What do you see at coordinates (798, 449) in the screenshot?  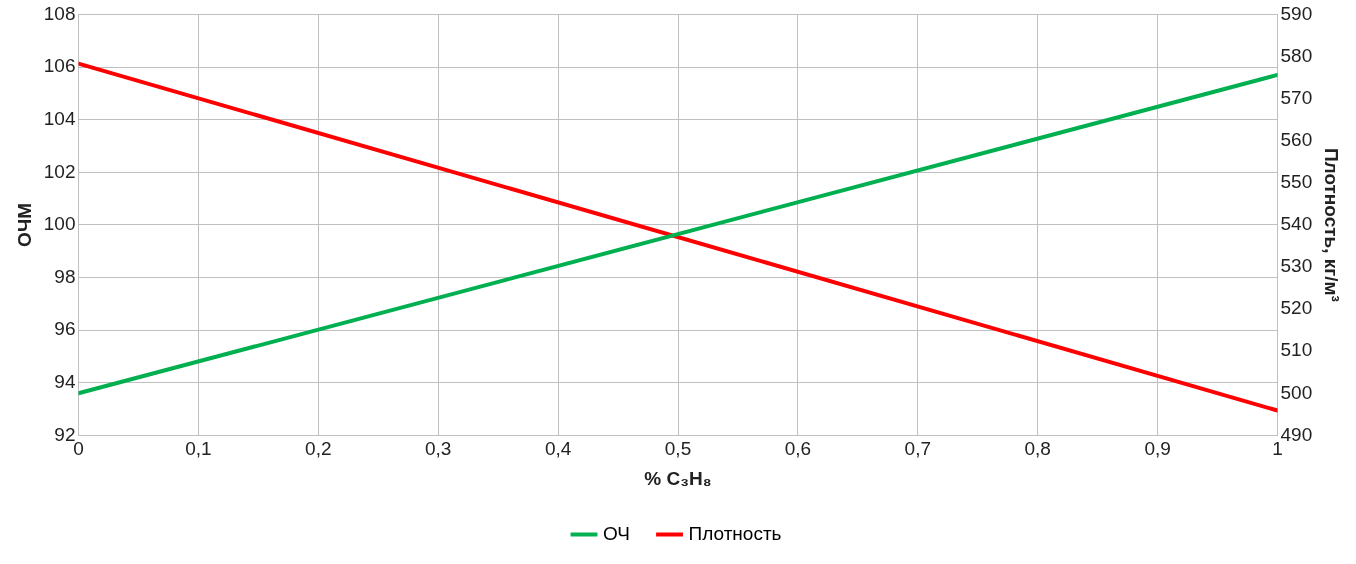 I see `x-tick-label: 0,6` at bounding box center [798, 449].